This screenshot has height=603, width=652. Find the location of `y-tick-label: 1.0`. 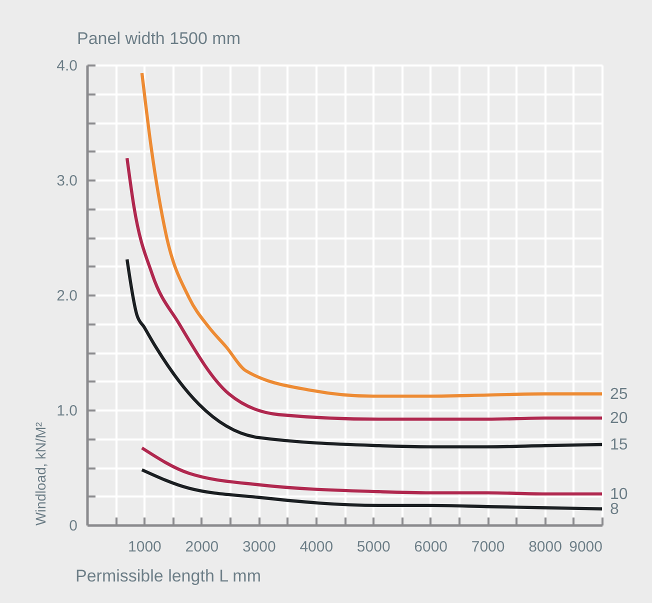

y-tick-label: 1.0 is located at coordinates (67, 411).